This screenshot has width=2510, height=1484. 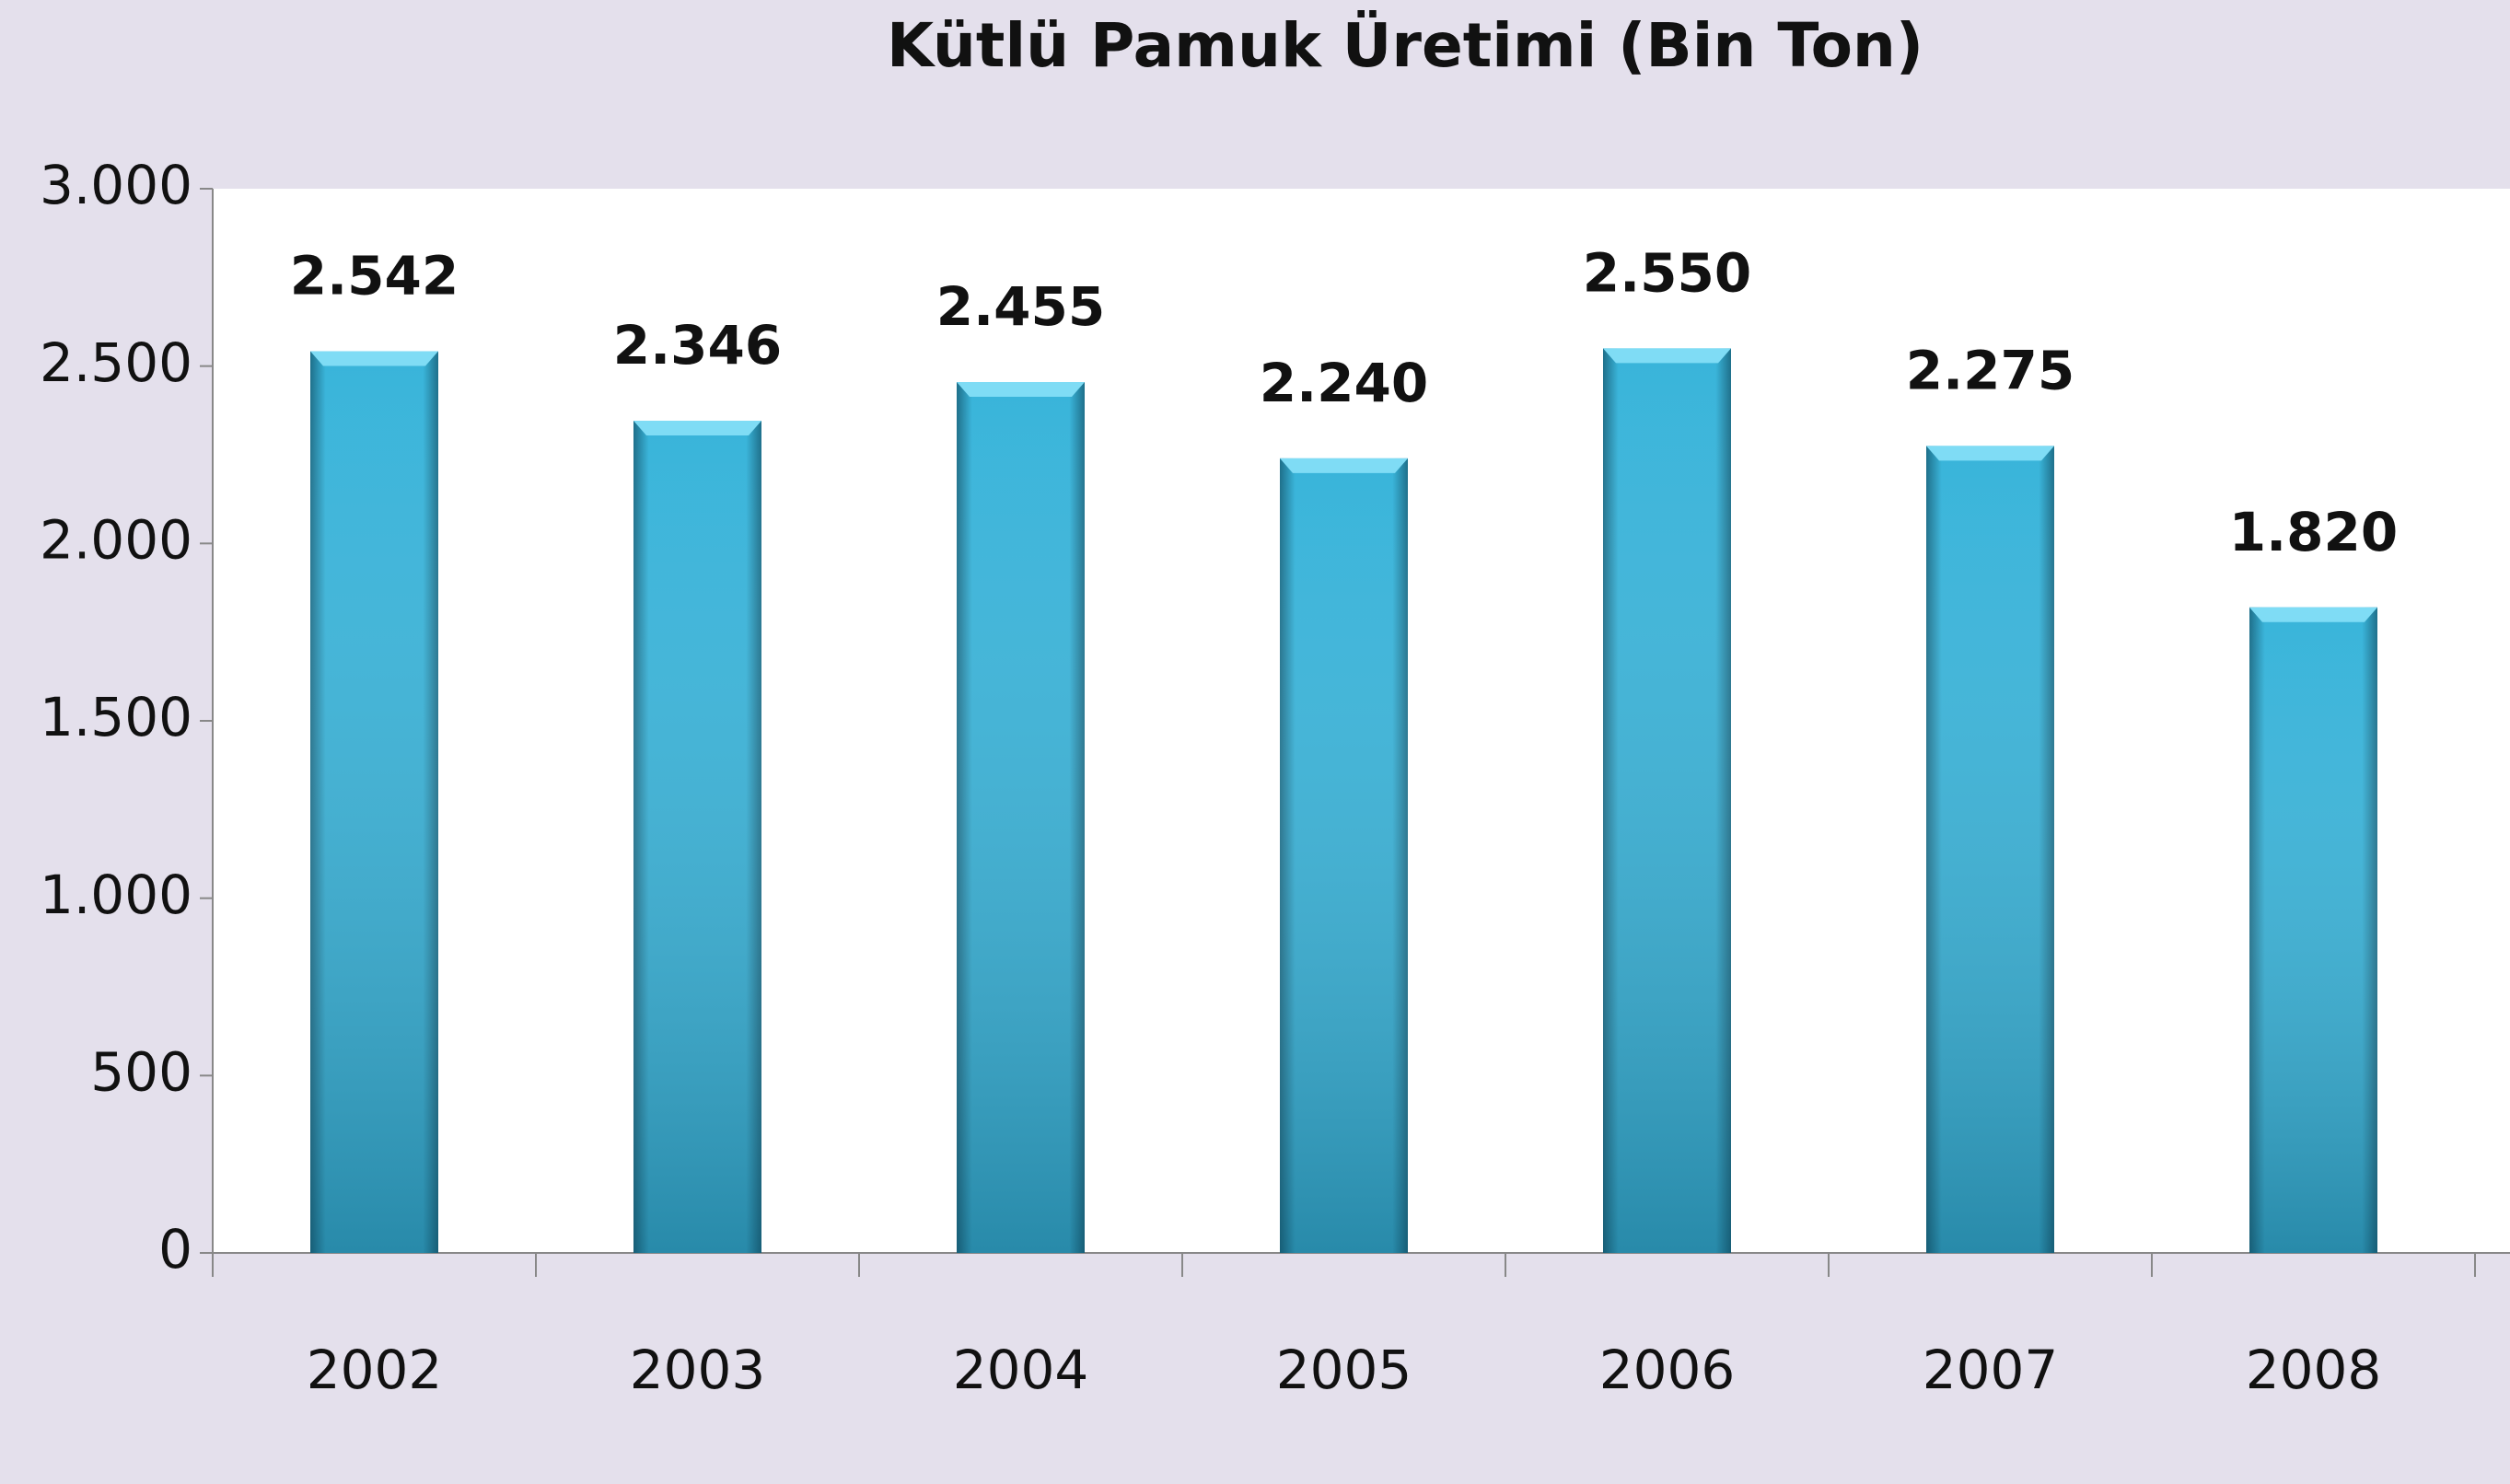 I want to click on y-tick-label: 2.000, so click(x=116, y=539).